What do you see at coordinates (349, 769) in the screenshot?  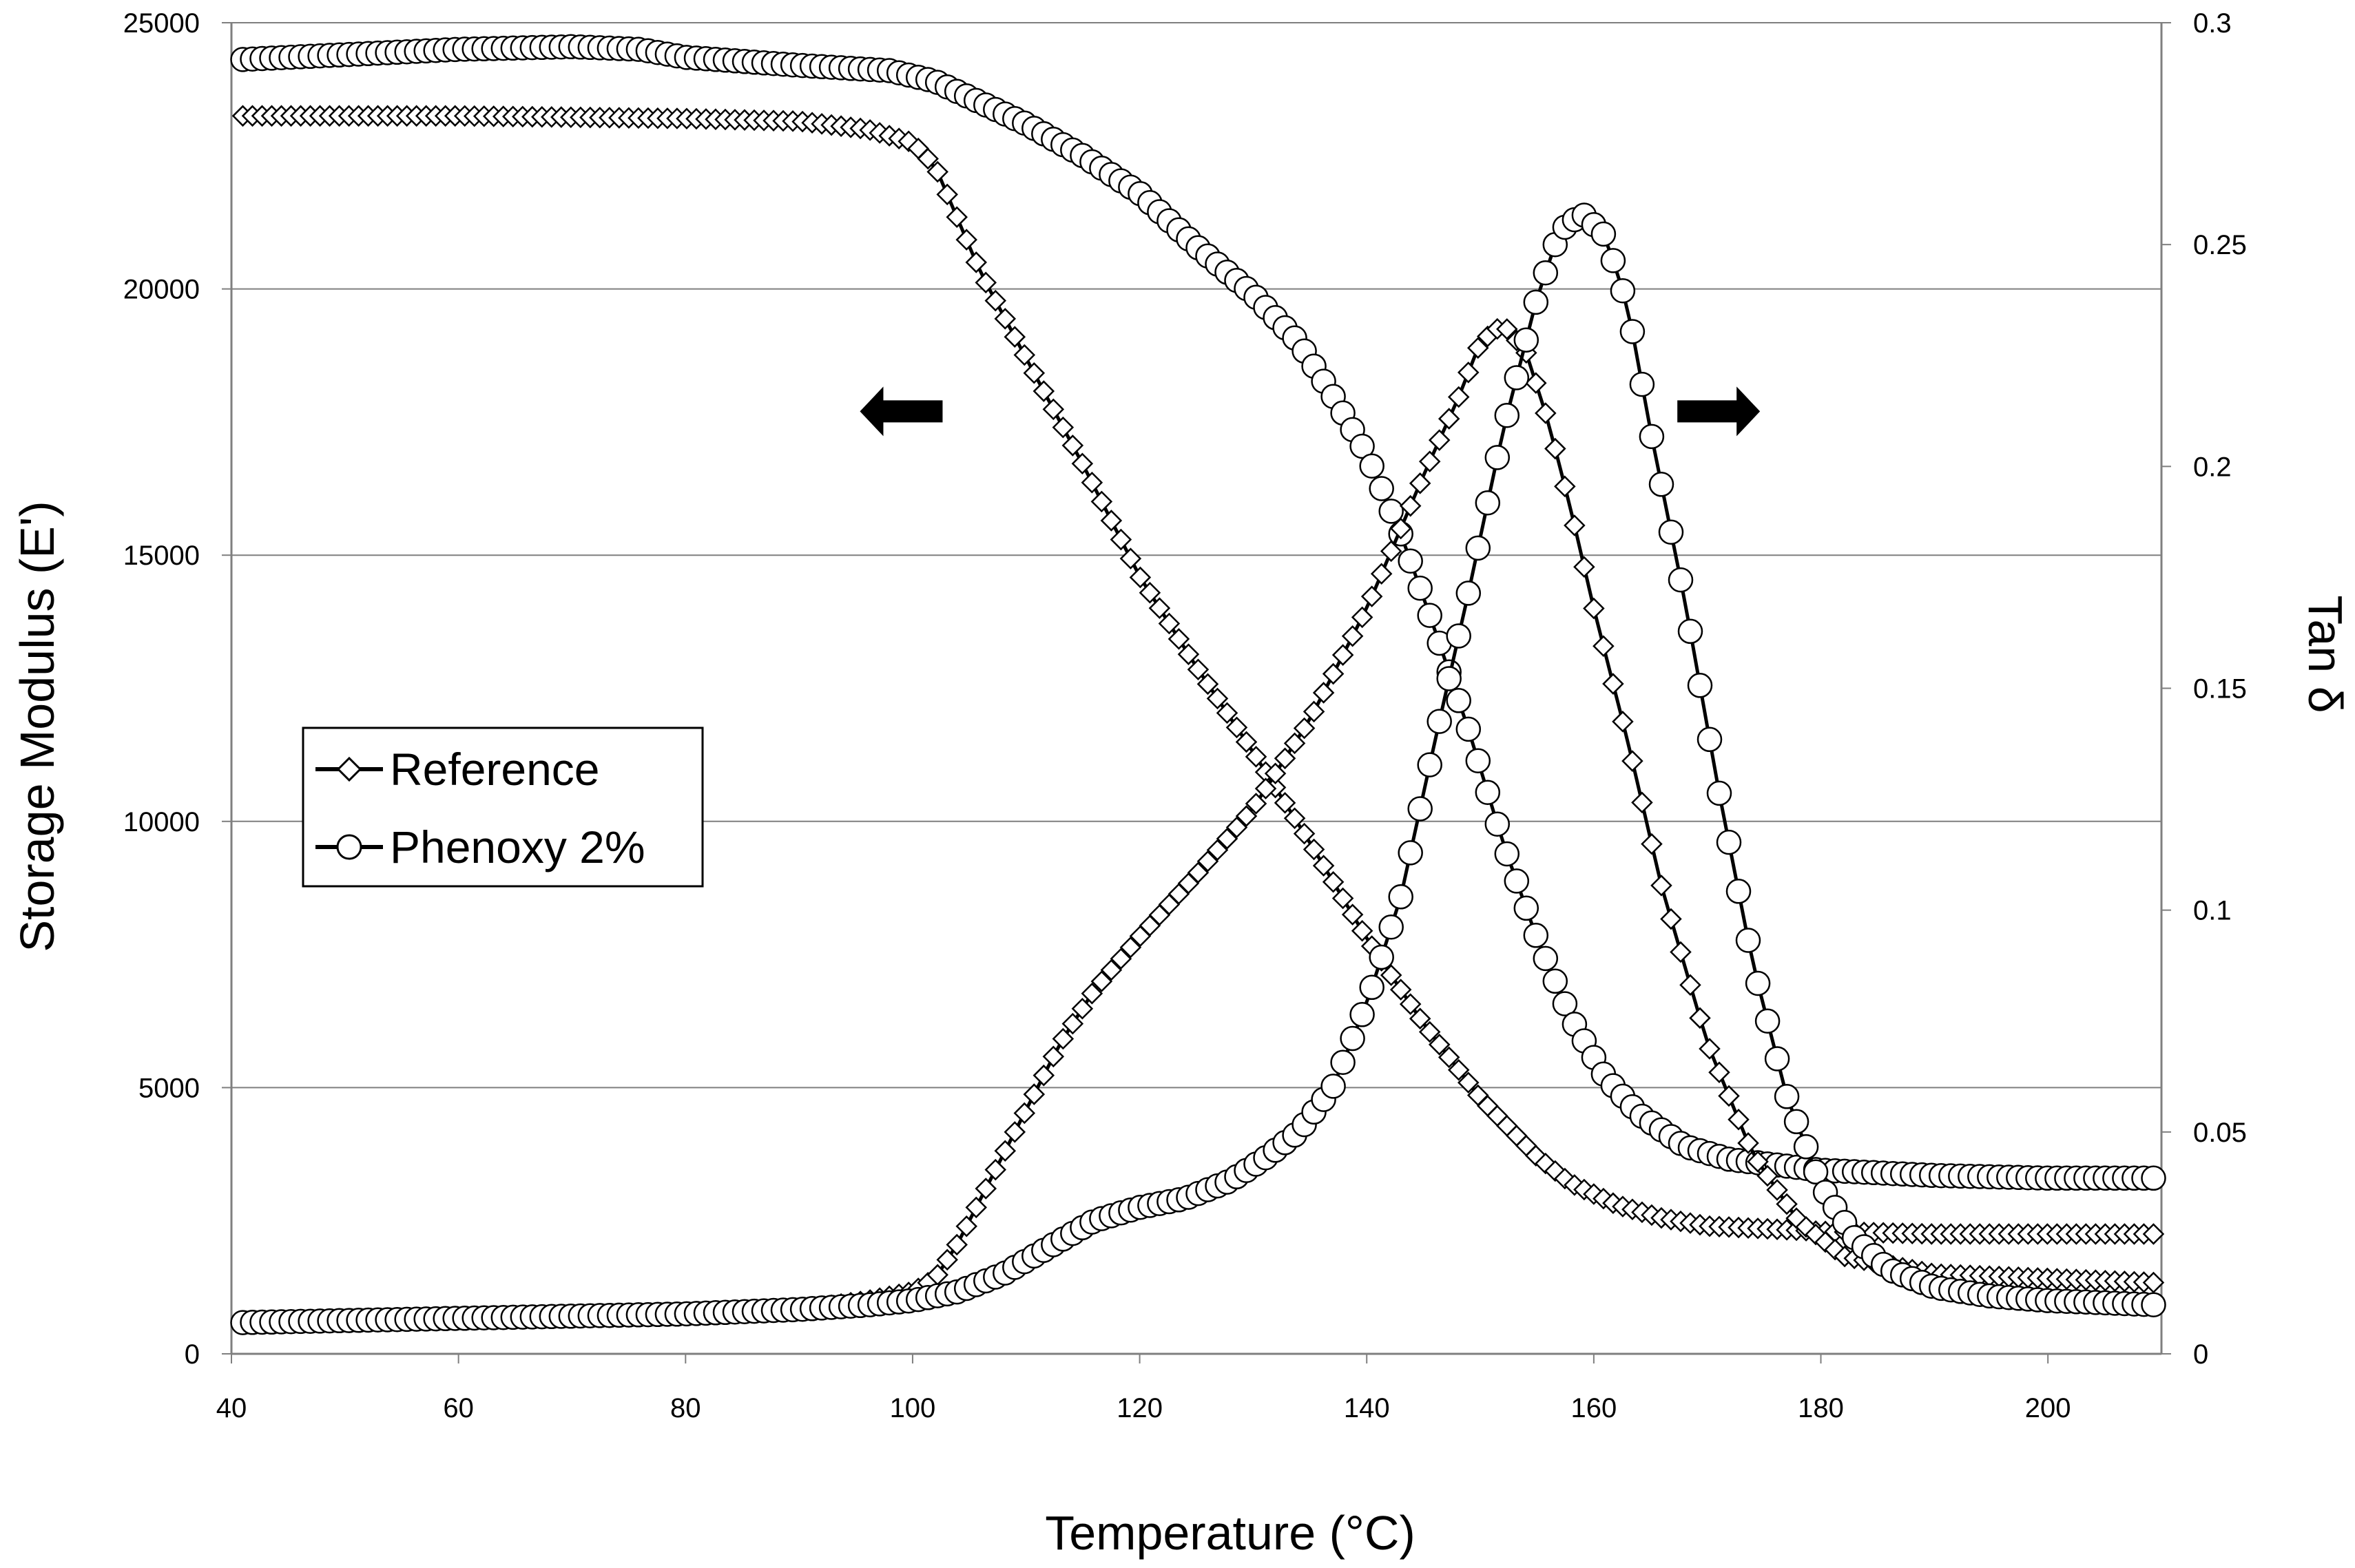 I see `legend-diamond-marker` at bounding box center [349, 769].